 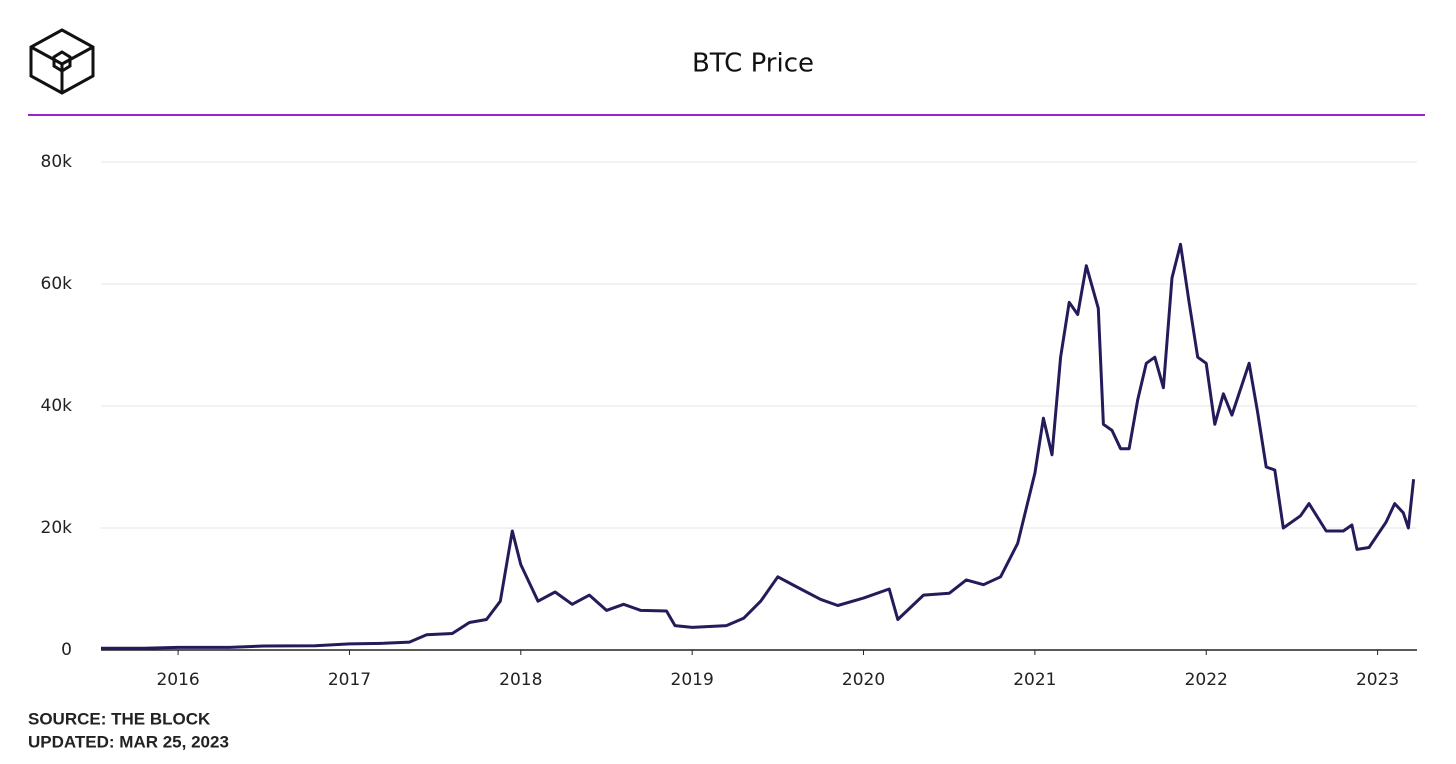 I want to click on x-tick-label: 2018, so click(x=520, y=680).